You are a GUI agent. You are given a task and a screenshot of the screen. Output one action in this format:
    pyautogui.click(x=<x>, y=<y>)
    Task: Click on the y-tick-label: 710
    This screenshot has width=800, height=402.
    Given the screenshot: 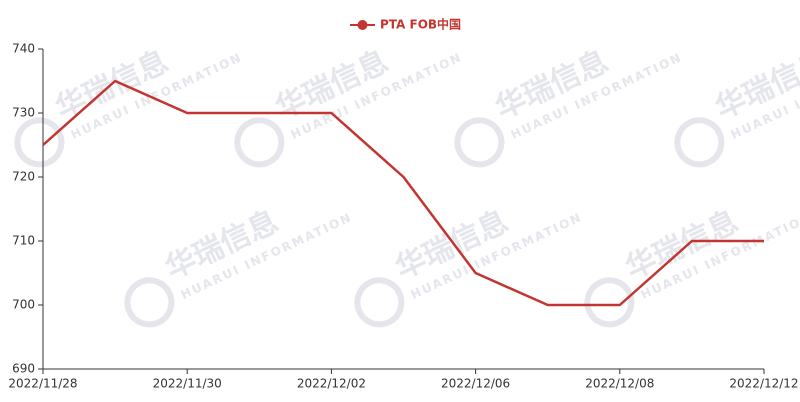 What is the action you would take?
    pyautogui.click(x=23, y=241)
    